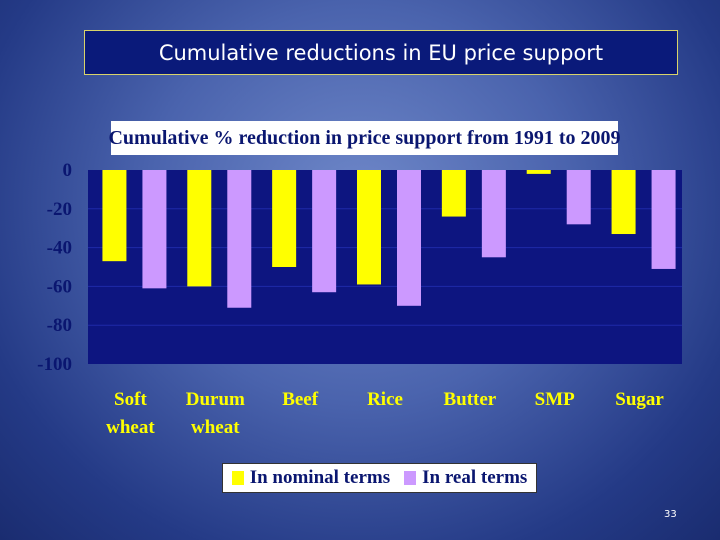 Image resolution: width=720 pixels, height=540 pixels. Describe the element at coordinates (670, 514) in the screenshot. I see `page-number: 33` at that location.